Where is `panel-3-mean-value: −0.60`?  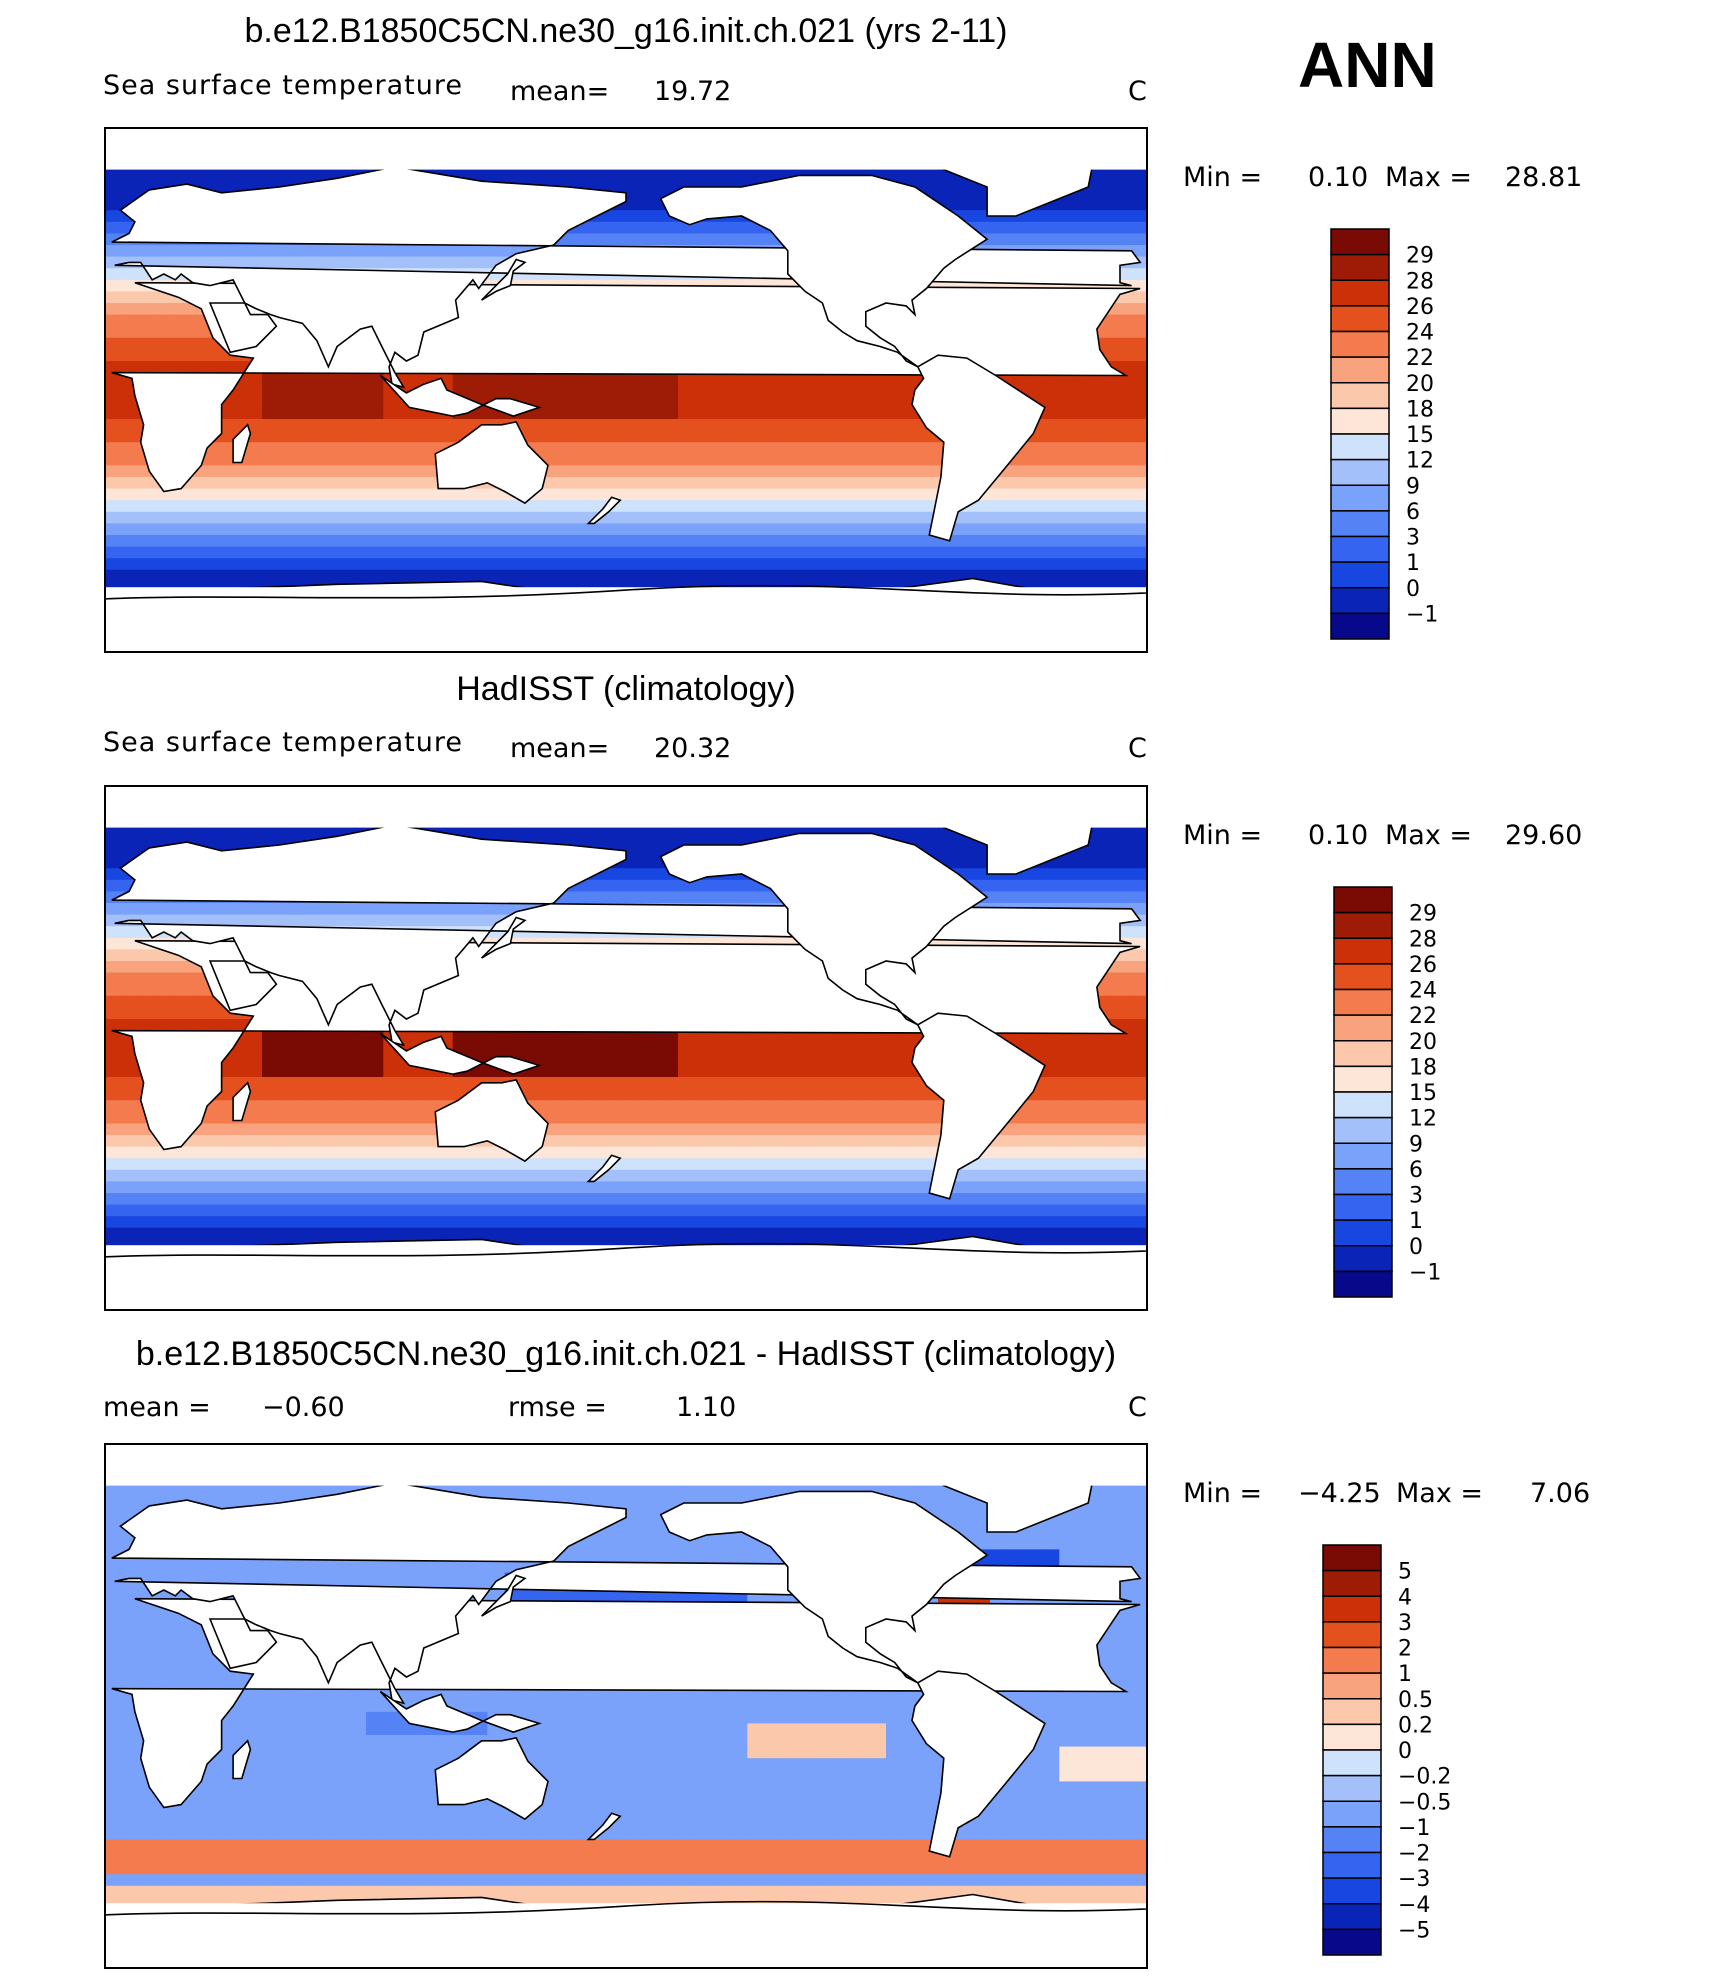 panel-3-mean-value: −0.60 is located at coordinates (303, 1407).